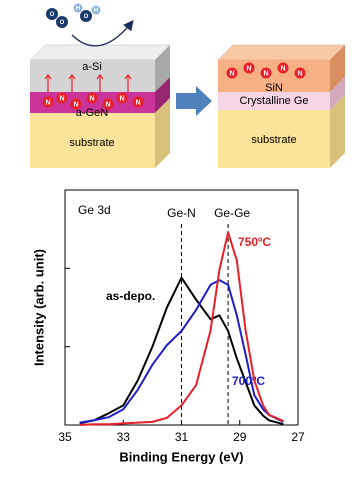 The height and width of the screenshot is (488, 356). Describe the element at coordinates (38, 307) in the screenshot. I see `y-axis-label: Intensity (arb. unit)` at that location.